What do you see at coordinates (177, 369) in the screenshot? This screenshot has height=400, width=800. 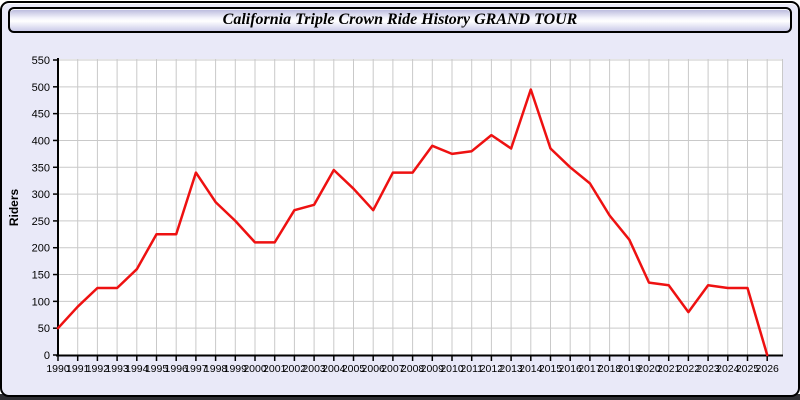 I see `x-tick-label: 1996` at bounding box center [177, 369].